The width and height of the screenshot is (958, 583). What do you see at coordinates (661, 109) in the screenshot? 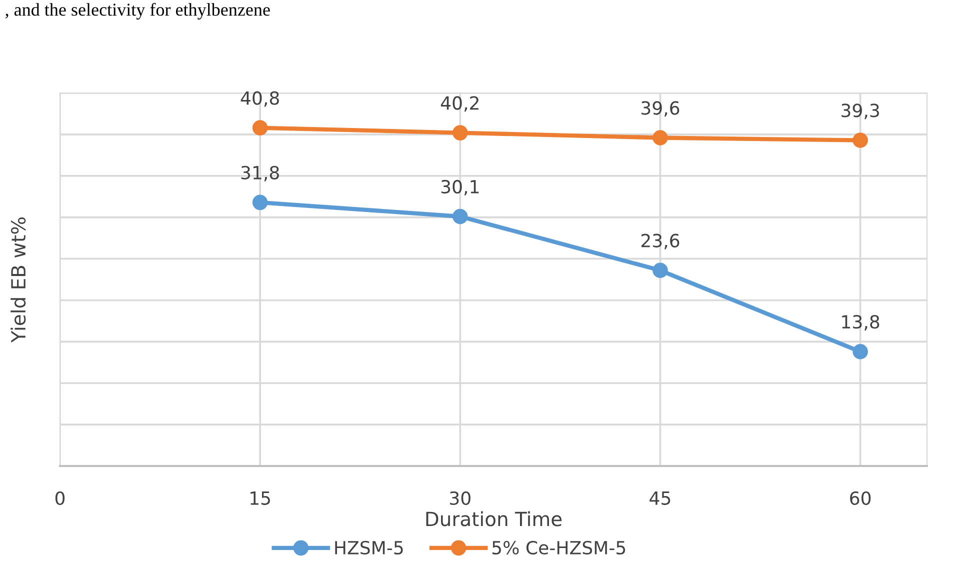
I see `data-label: 39,6` at bounding box center [661, 109].